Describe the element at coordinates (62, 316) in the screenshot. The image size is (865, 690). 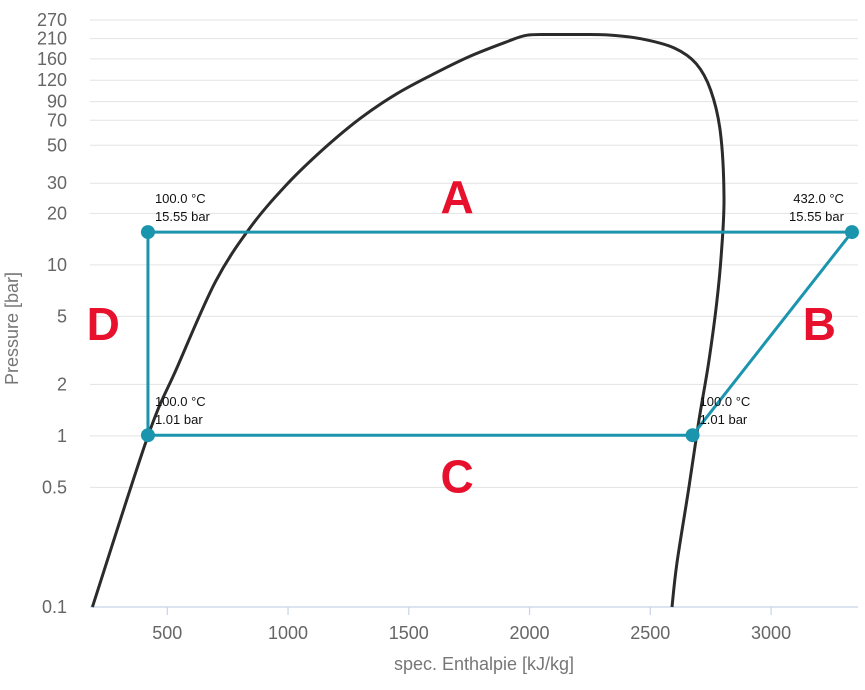
I see `y-tick-label: 5` at that location.